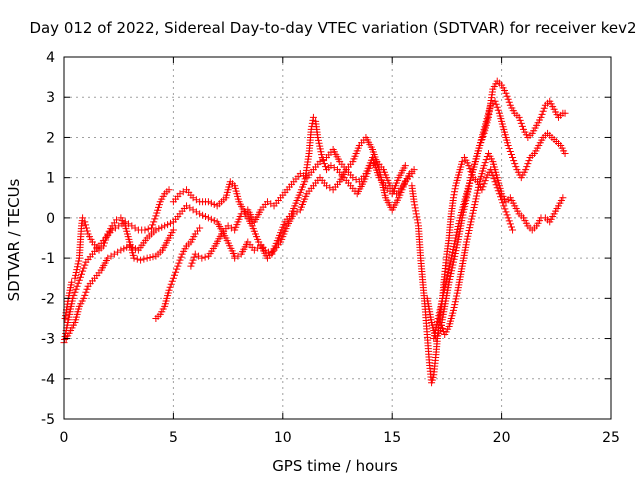 Image resolution: width=640 pixels, height=480 pixels. Describe the element at coordinates (14, 239) in the screenshot. I see `y-axis-title: SDTVAR / TECUs` at that location.